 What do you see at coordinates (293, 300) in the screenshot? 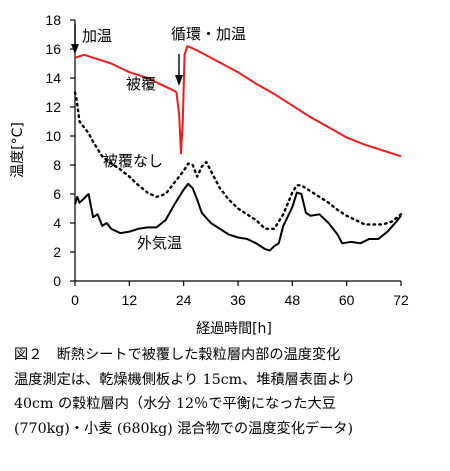
I see `x-tick-label: 48` at bounding box center [293, 300].